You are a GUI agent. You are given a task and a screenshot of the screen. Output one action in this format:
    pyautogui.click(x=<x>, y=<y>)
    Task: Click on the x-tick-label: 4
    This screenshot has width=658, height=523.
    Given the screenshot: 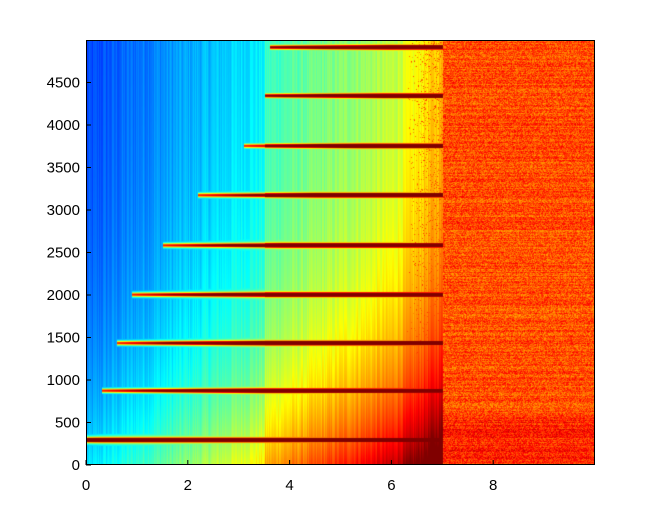 What is the action you would take?
    pyautogui.click(x=289, y=485)
    